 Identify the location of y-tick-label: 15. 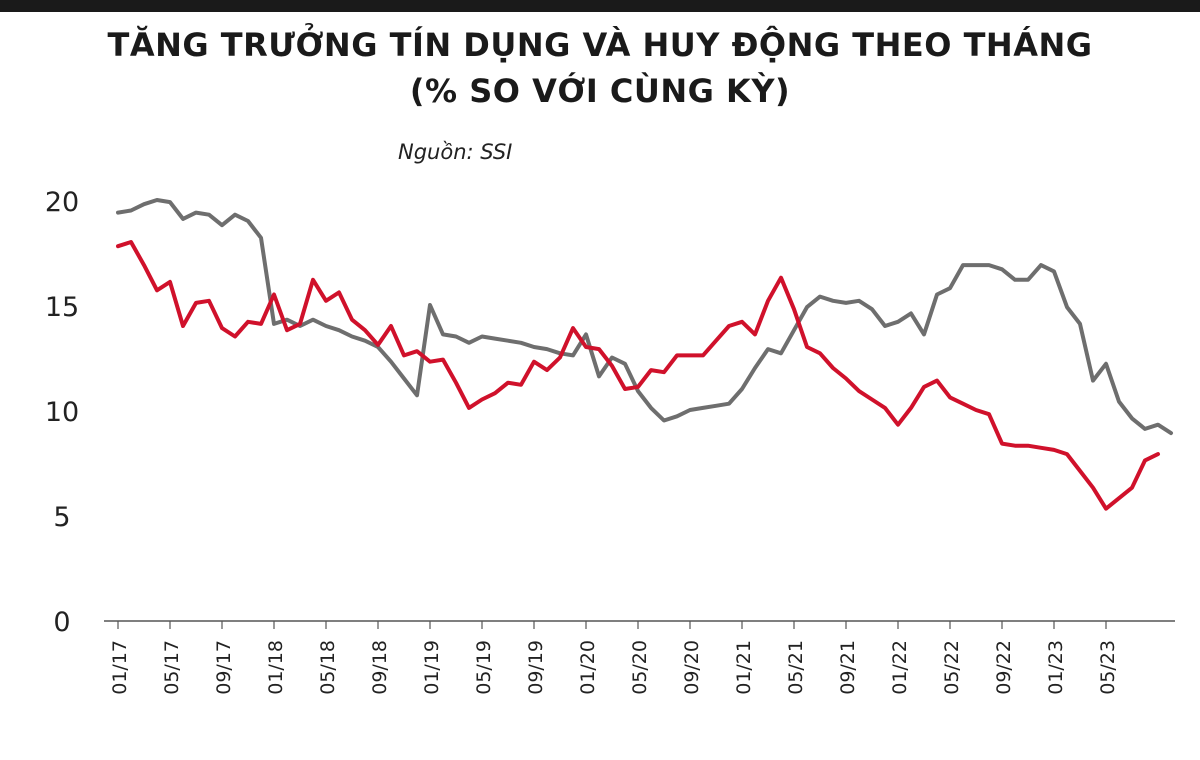
(62, 307).